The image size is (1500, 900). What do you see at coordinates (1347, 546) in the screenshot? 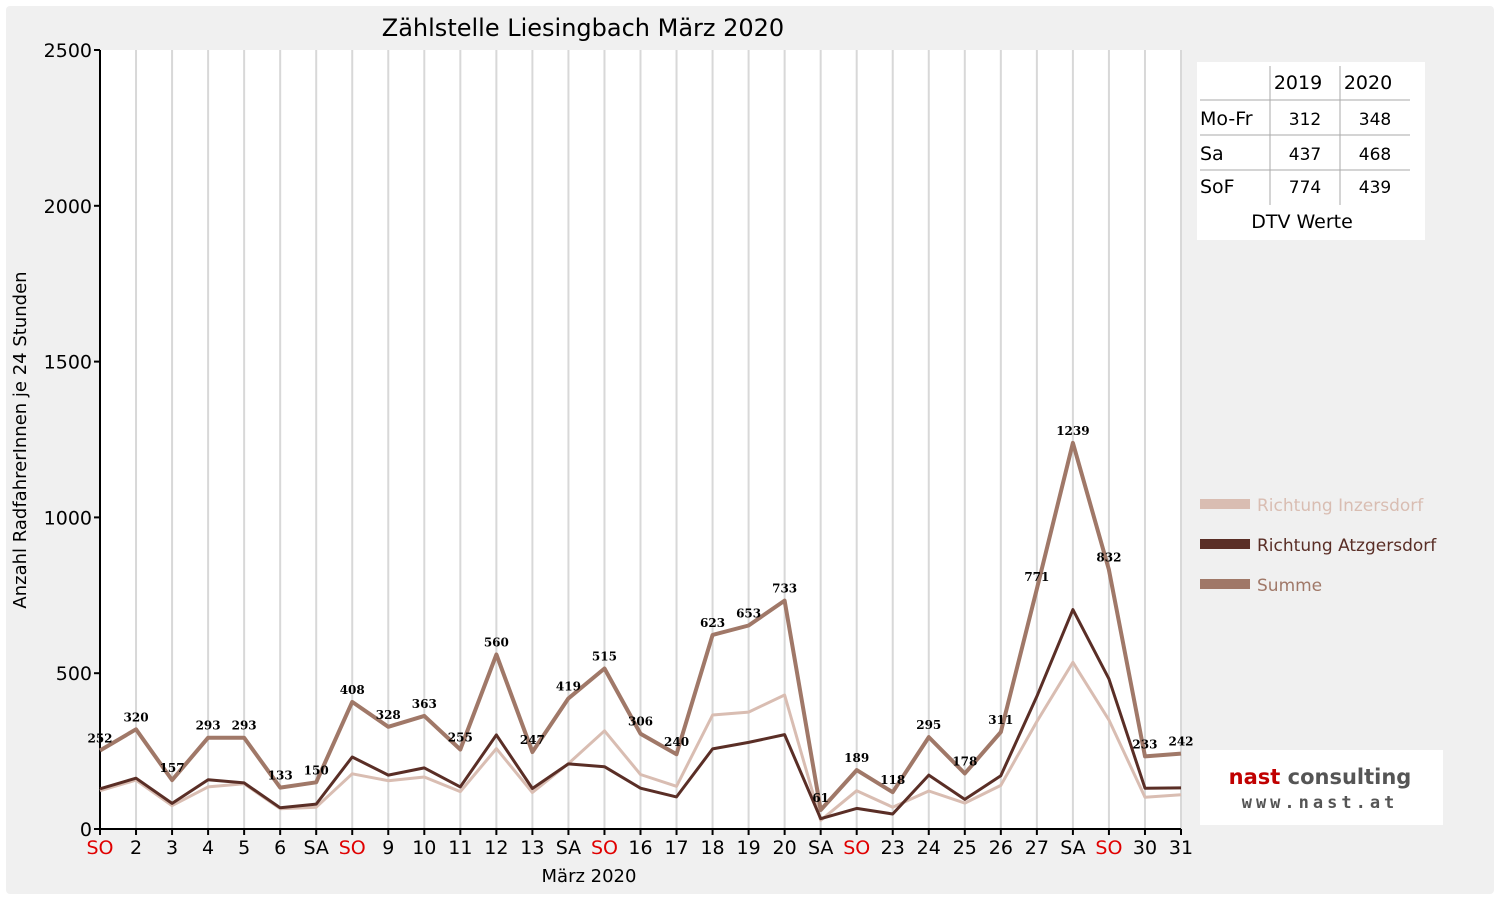
I see `legend-label: Richtung Atzgersdorf` at bounding box center [1347, 546].